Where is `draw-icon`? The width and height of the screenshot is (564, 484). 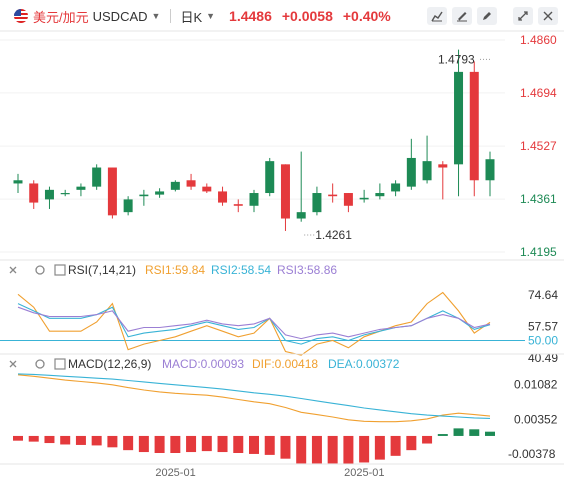 draw-icon is located at coordinates (487, 16).